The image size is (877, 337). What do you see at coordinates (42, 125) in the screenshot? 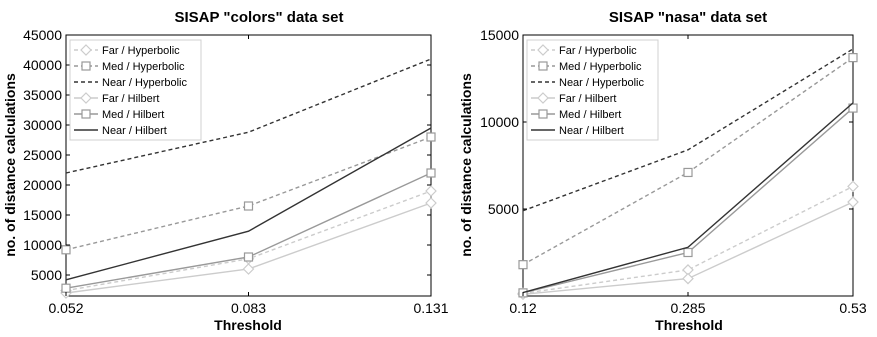
I see `y-tick-label: 30000` at bounding box center [42, 125].